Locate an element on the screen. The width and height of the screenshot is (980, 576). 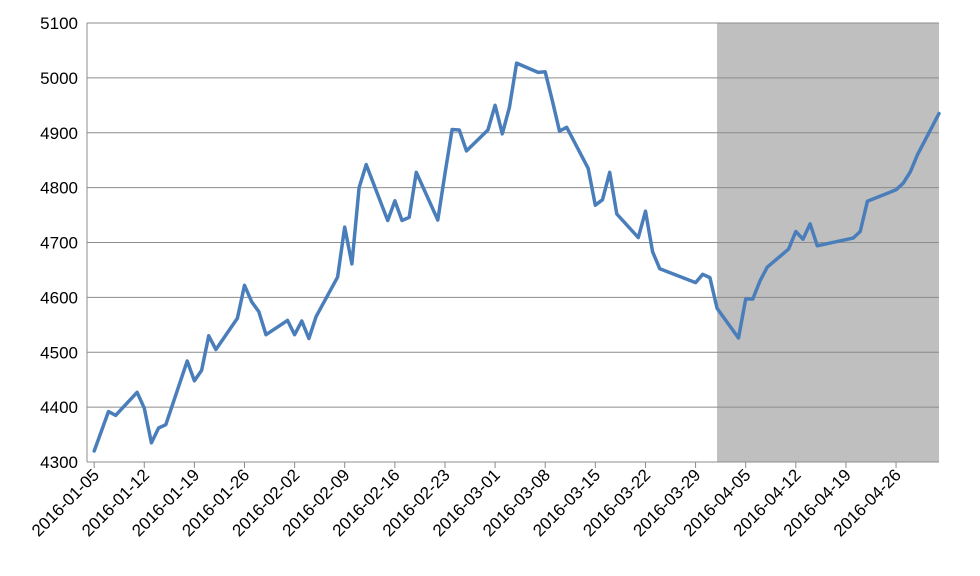
y-tick-label: 5000 is located at coordinates (59, 78).